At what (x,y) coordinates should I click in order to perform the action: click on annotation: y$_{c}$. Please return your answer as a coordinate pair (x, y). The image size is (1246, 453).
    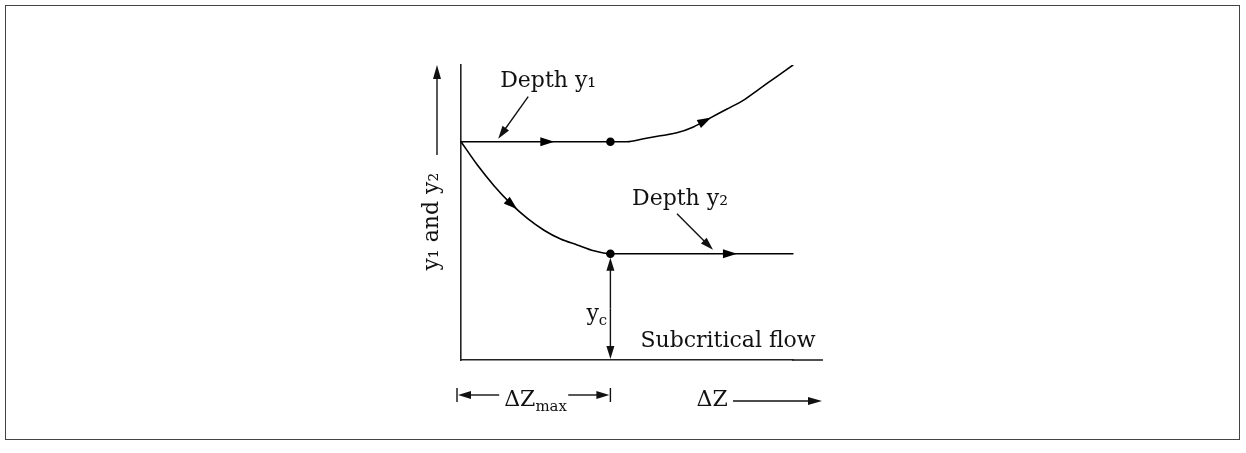
    Looking at the image, I should click on (597, 314).